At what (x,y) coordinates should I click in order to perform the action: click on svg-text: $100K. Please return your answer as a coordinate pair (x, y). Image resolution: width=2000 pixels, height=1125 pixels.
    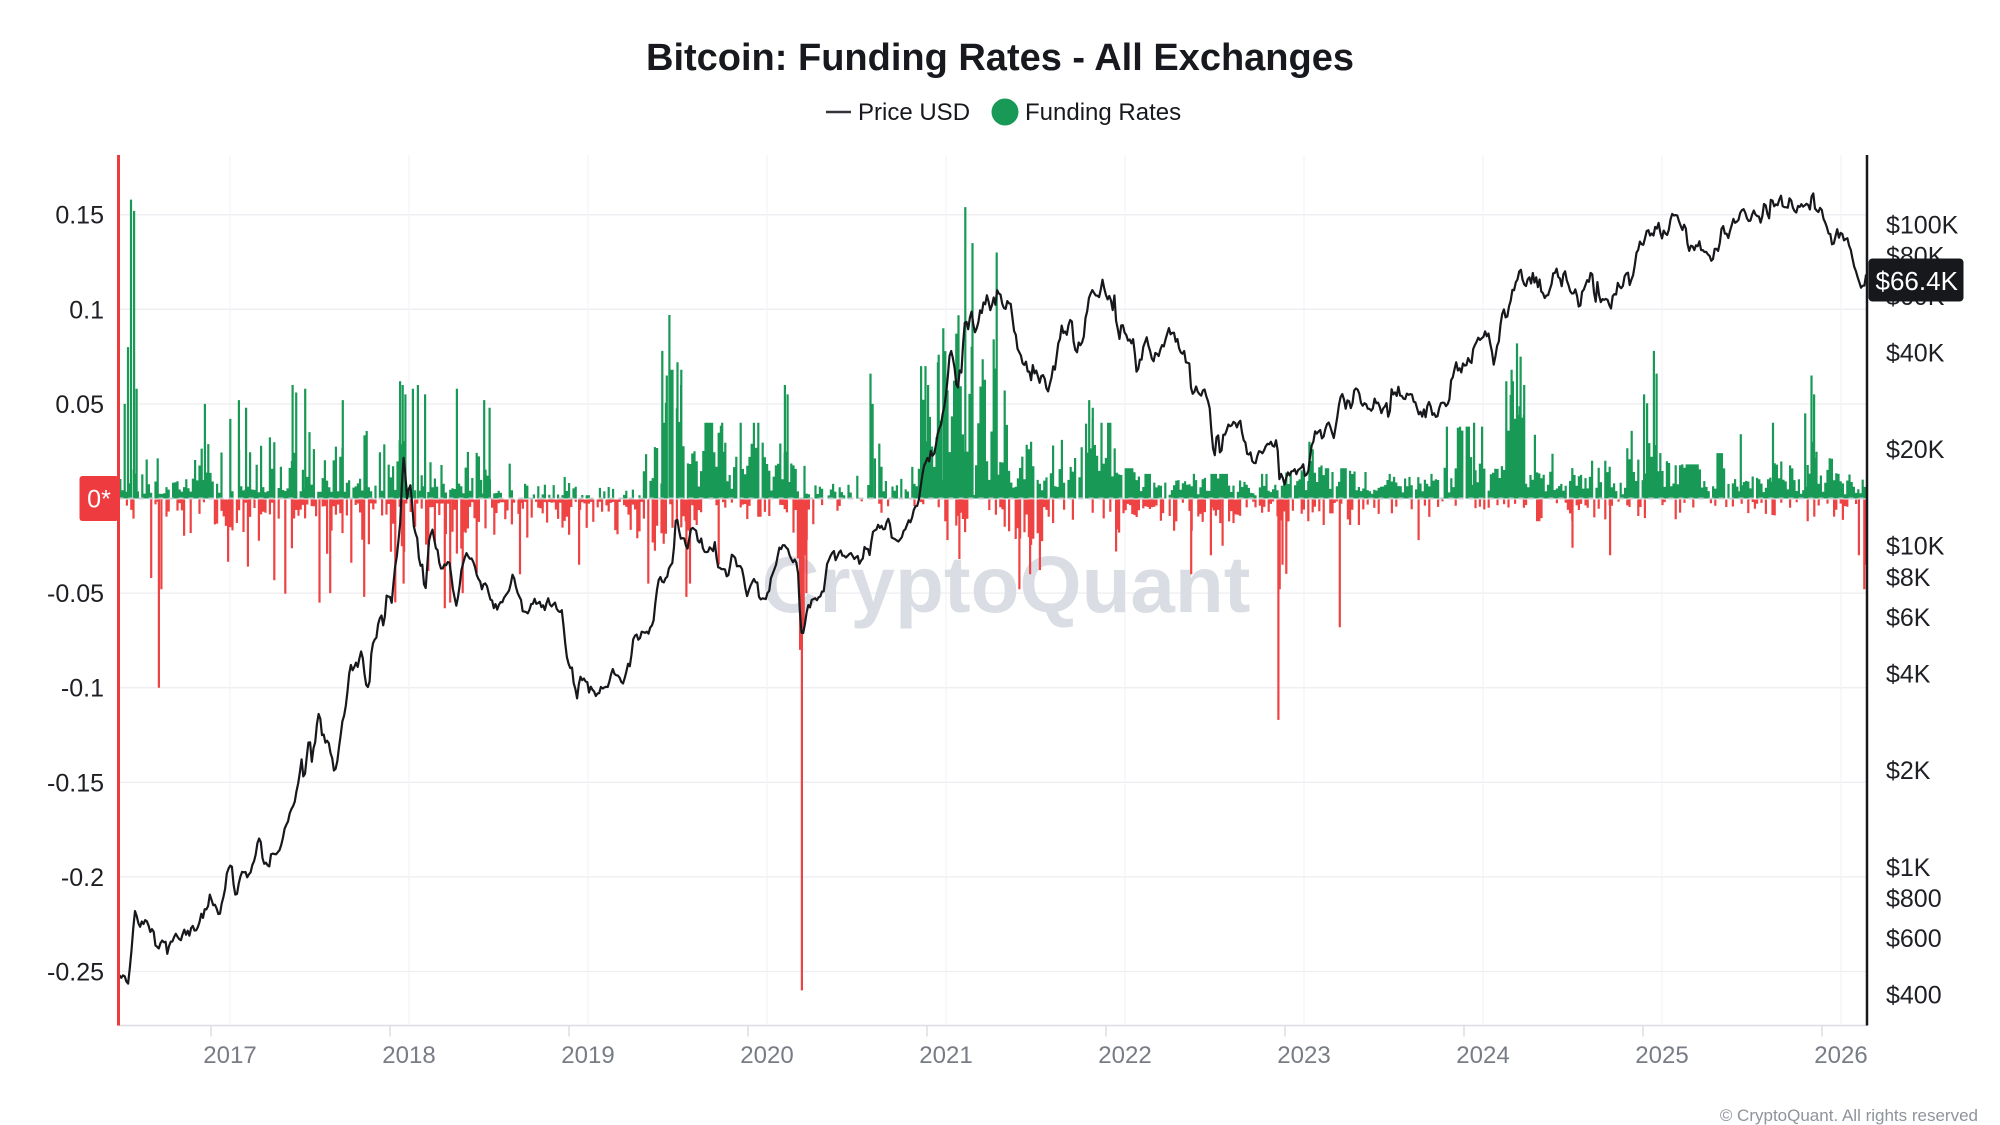
    Looking at the image, I should click on (1922, 226).